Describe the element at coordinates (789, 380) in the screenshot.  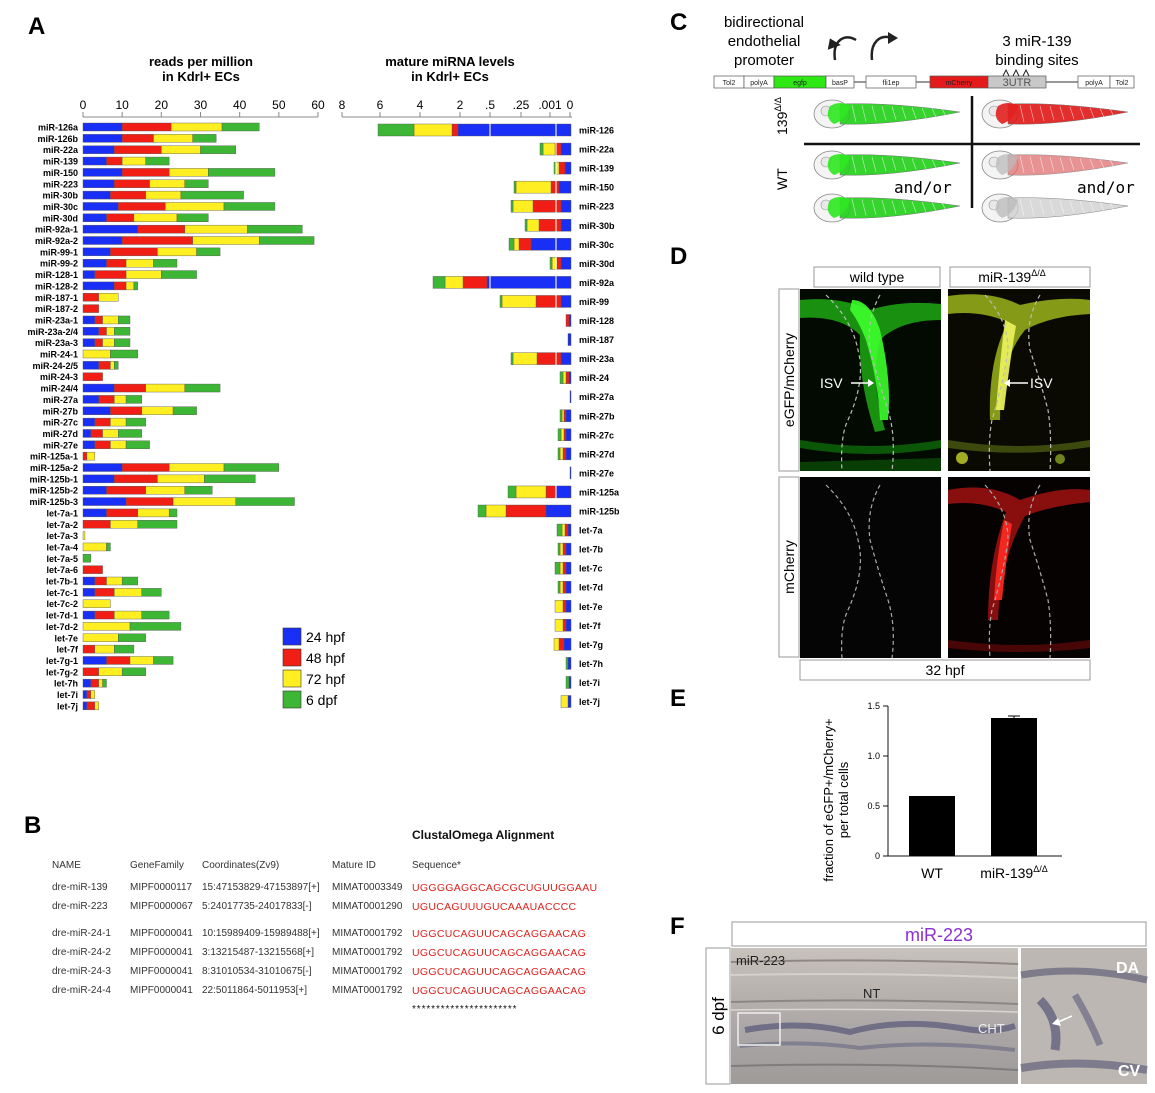
I see `row-header-1: eGFP/mCherry` at that location.